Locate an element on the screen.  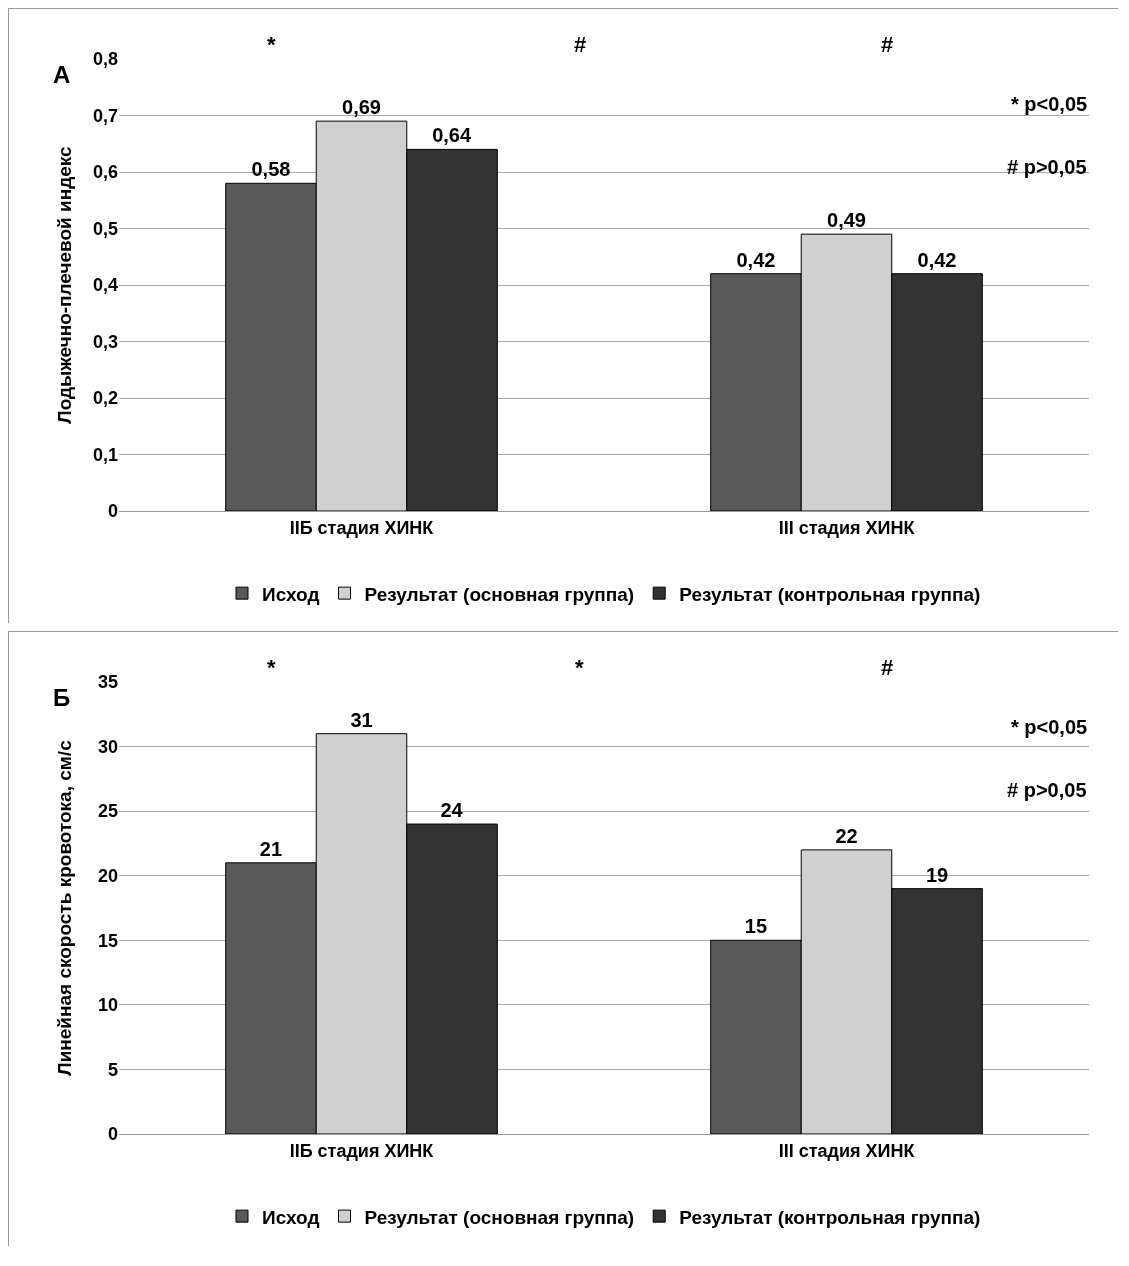
y-tick-label: 10 is located at coordinates (107, 1005).